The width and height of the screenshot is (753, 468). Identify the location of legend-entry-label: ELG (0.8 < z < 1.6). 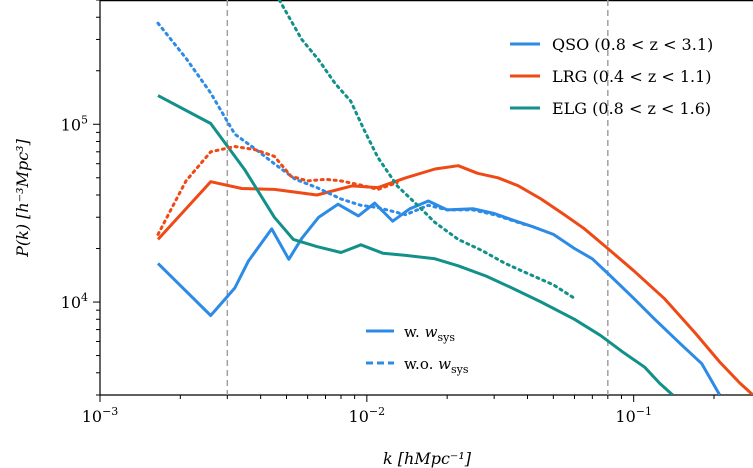
(631, 108).